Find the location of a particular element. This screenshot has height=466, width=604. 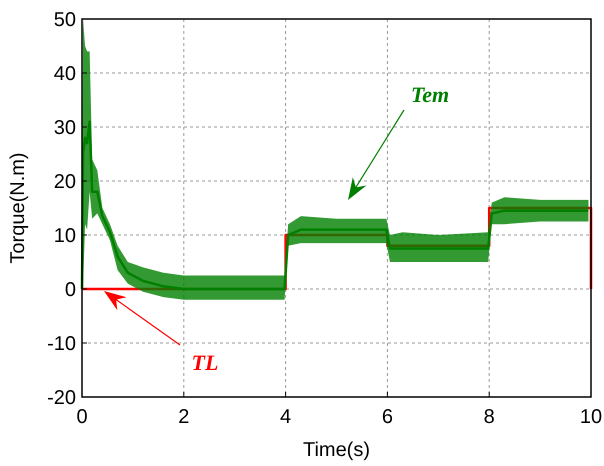

x-axis-title: Time(s) is located at coordinates (336, 450).